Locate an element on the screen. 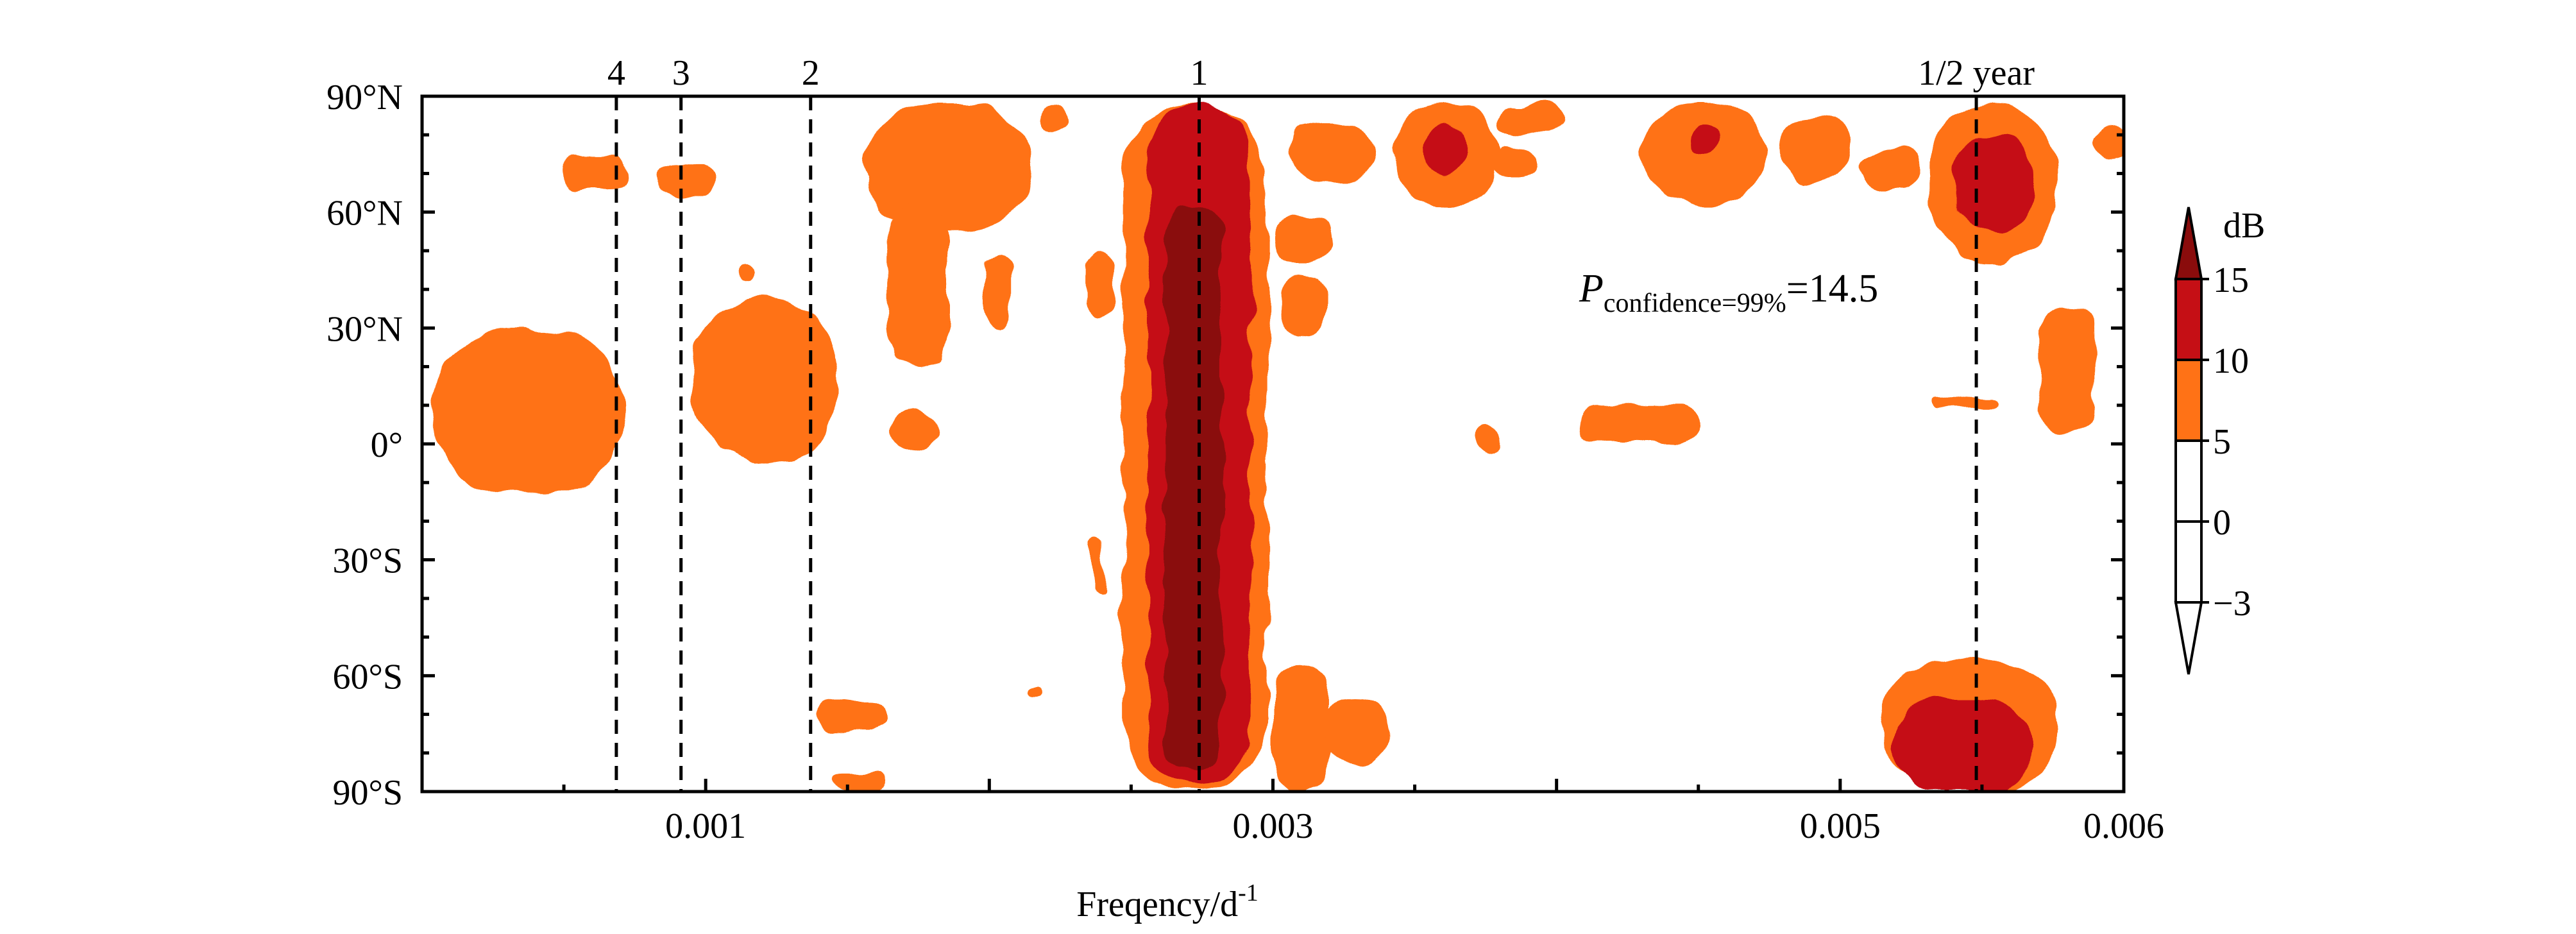 Image resolution: width=2576 pixels, height=934 pixels. period-label: 1/2 year is located at coordinates (1976, 73).